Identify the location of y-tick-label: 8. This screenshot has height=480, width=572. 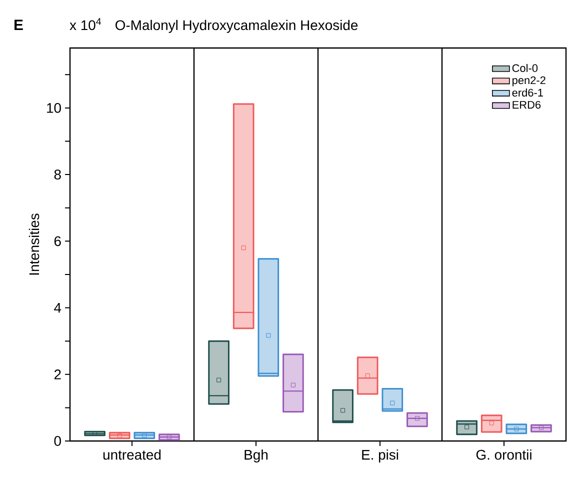
(57, 175).